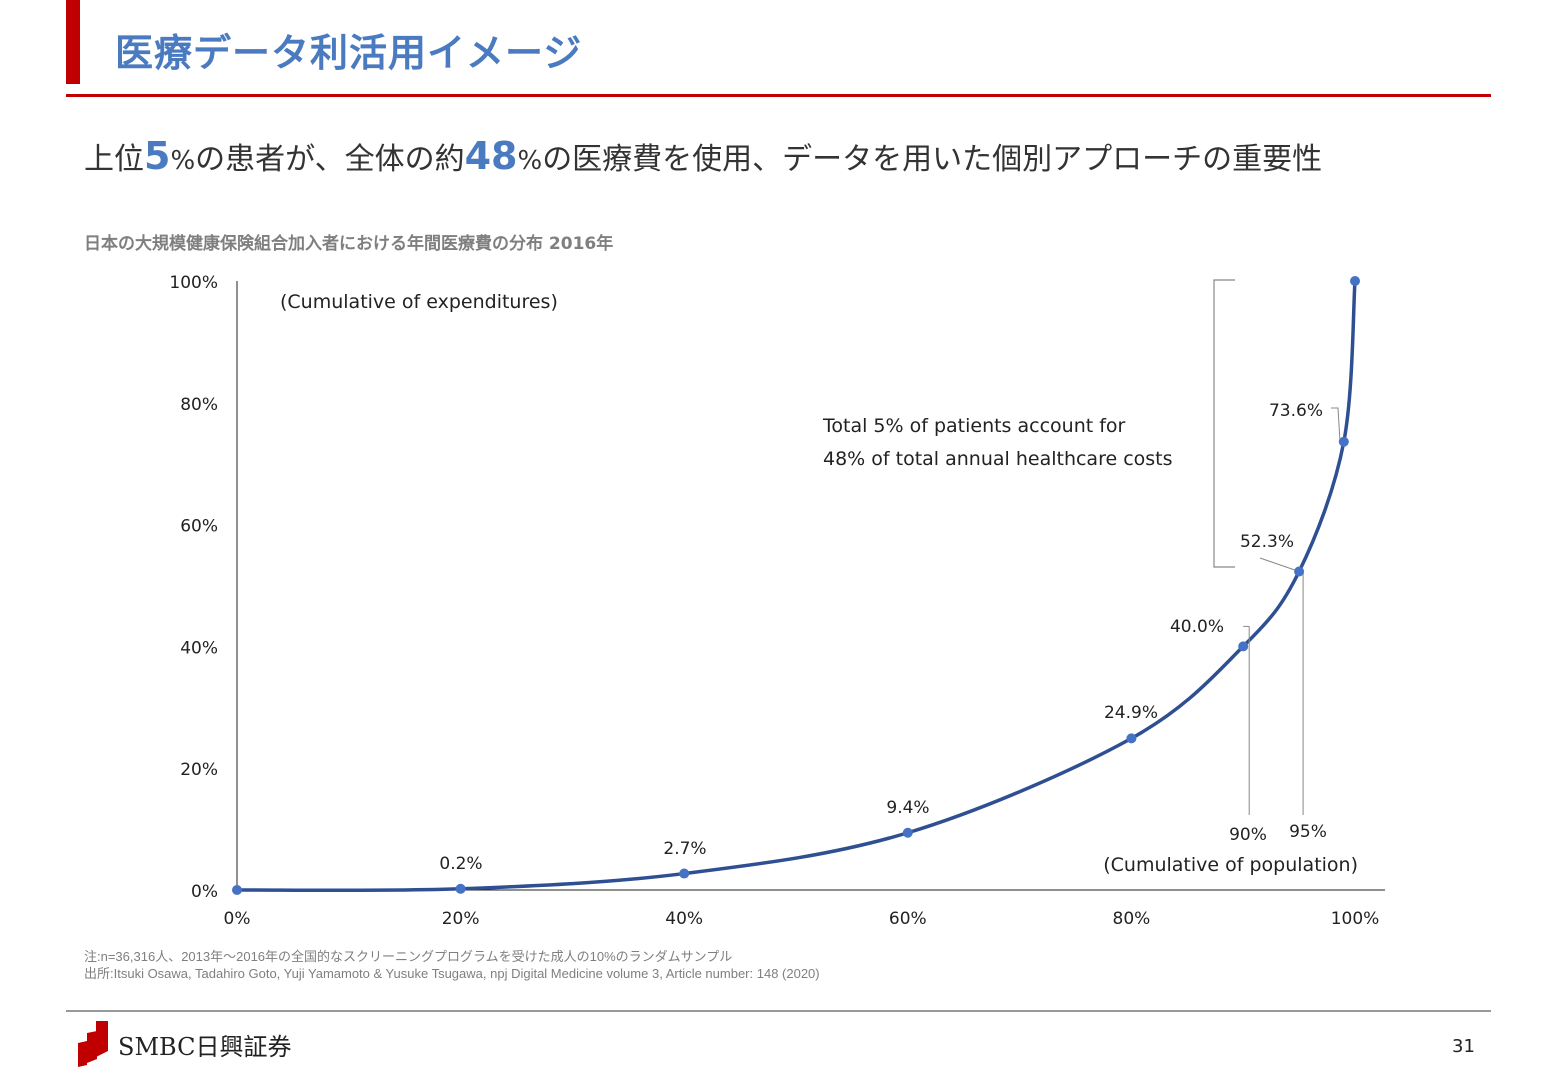 Image resolution: width=1559 pixels, height=1076 pixels. Describe the element at coordinates (1248, 835) in the screenshot. I see `marker-label-90: 90%` at that location.